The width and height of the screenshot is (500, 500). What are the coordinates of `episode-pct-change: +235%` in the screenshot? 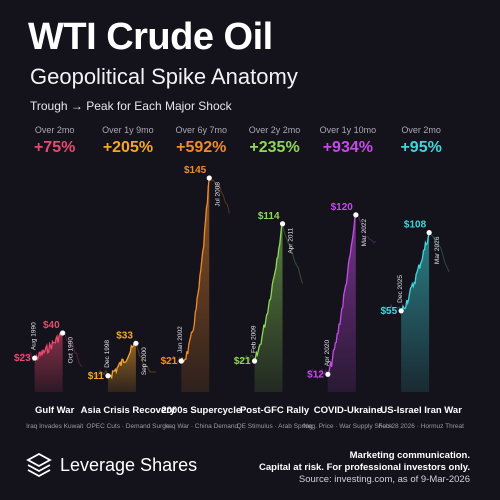 It's located at (274, 147).